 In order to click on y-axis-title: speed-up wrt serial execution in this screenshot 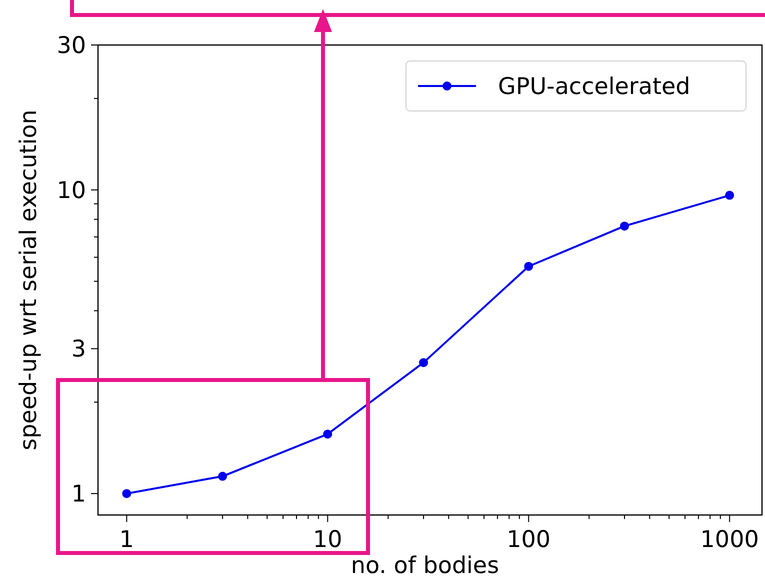, I will do `click(29, 280)`.